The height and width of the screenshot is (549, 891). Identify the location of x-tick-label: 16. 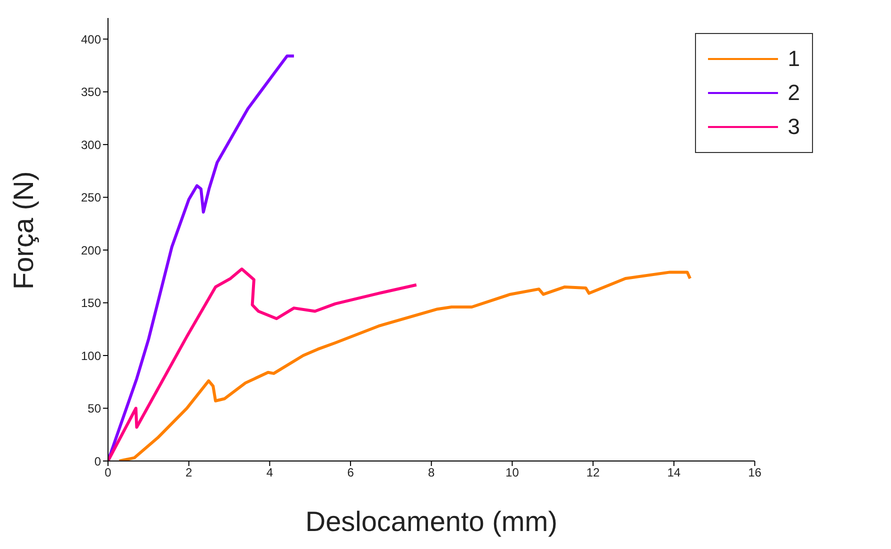
(755, 473).